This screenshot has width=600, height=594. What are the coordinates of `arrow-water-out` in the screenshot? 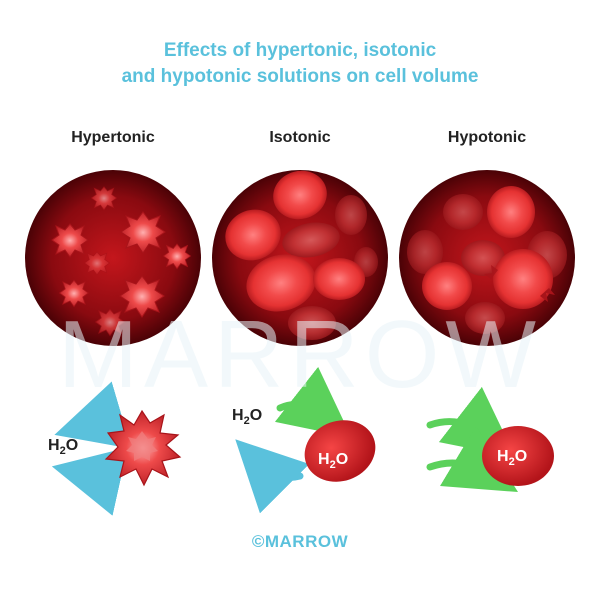 It's located at (272, 476).